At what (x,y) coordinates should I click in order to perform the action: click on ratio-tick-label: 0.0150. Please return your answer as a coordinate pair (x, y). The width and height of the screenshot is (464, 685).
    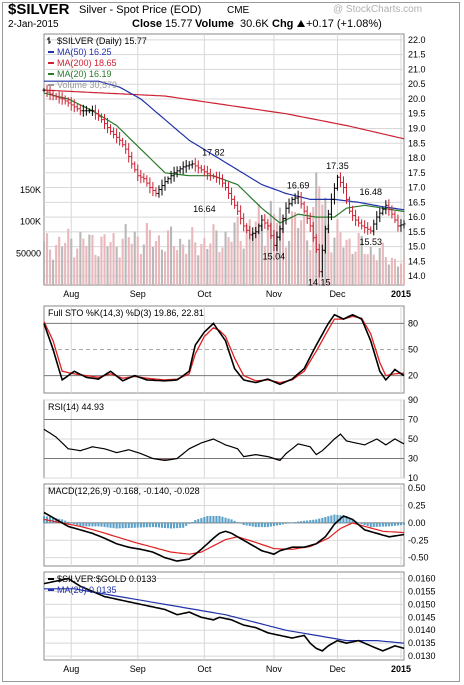
    Looking at the image, I should click on (422, 604).